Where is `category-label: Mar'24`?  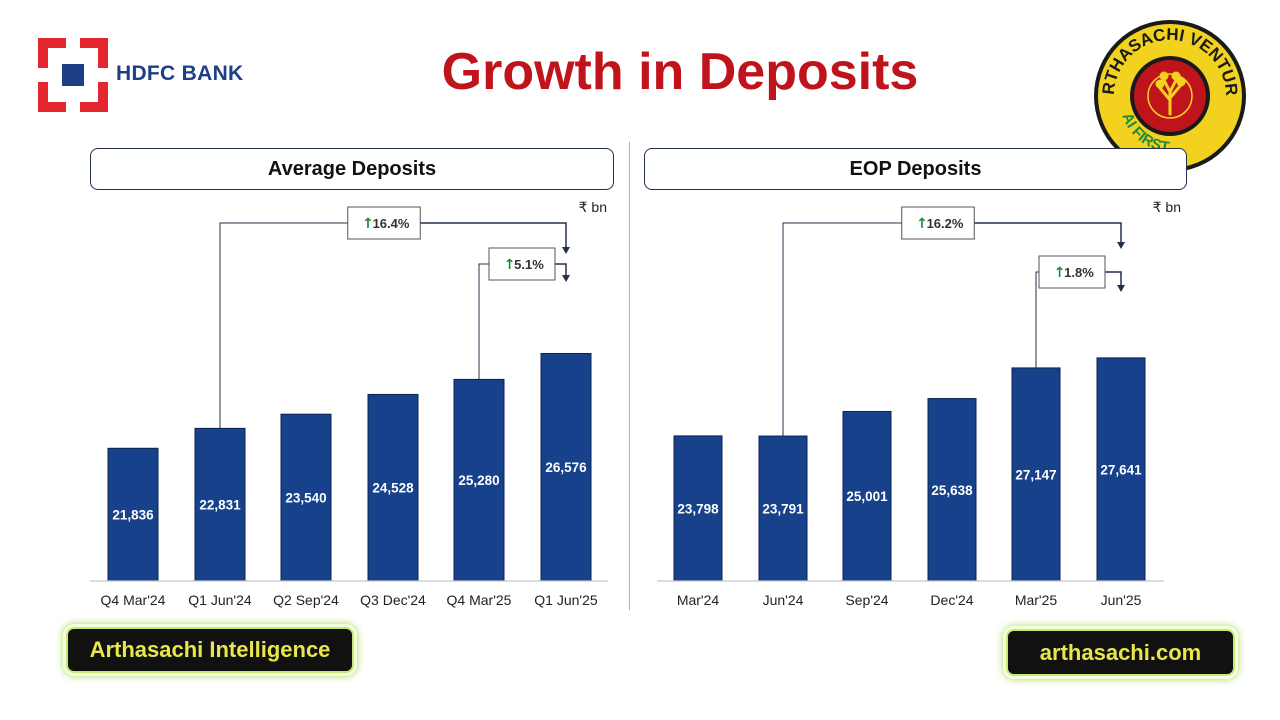
category-label: Mar'24 is located at coordinates (698, 600).